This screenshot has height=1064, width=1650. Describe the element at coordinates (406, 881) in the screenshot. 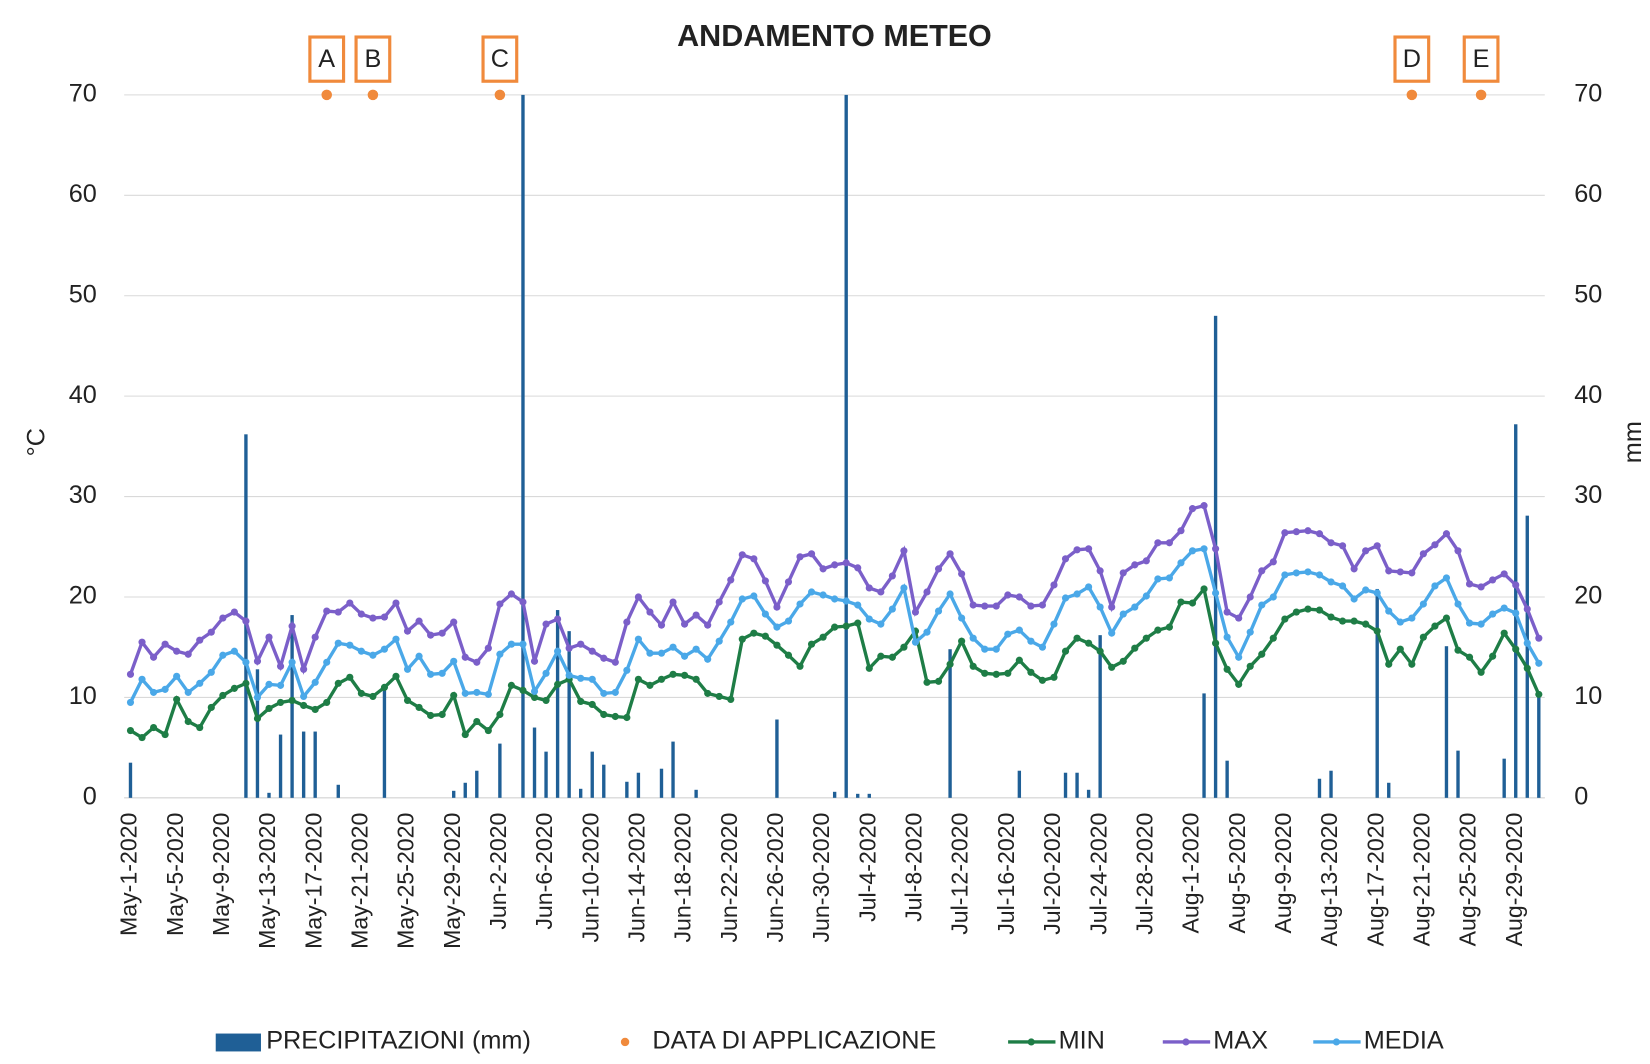

I see `x-tick-label: May-25-2020` at that location.